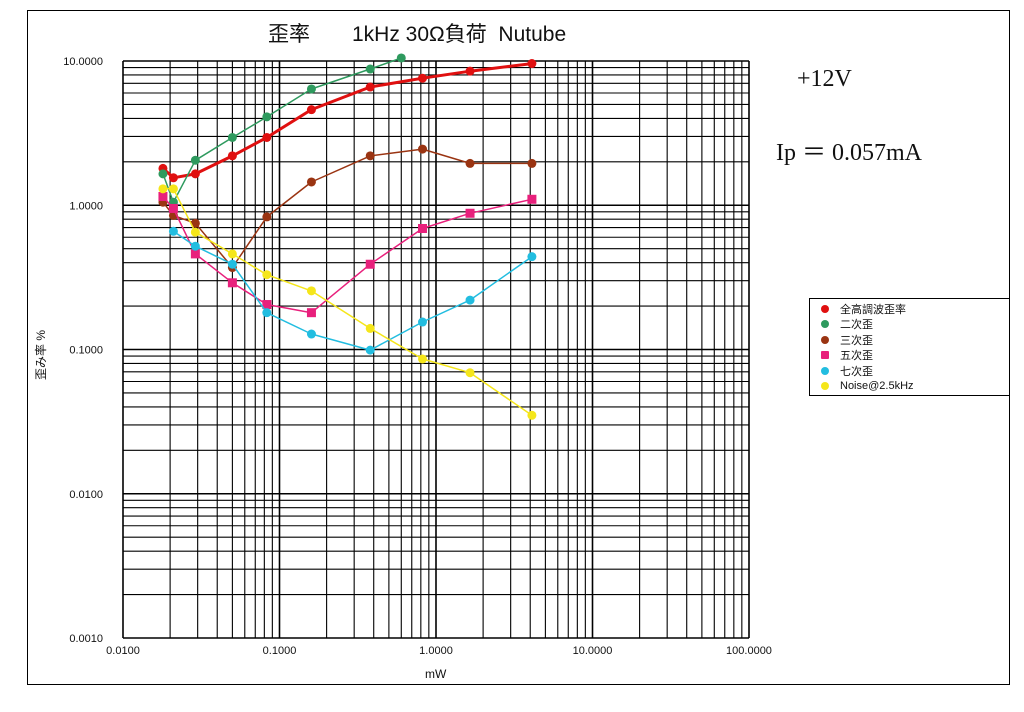  What do you see at coordinates (909, 309) in the screenshot?
I see `legend-item: 全高調波歪率` at bounding box center [909, 309].